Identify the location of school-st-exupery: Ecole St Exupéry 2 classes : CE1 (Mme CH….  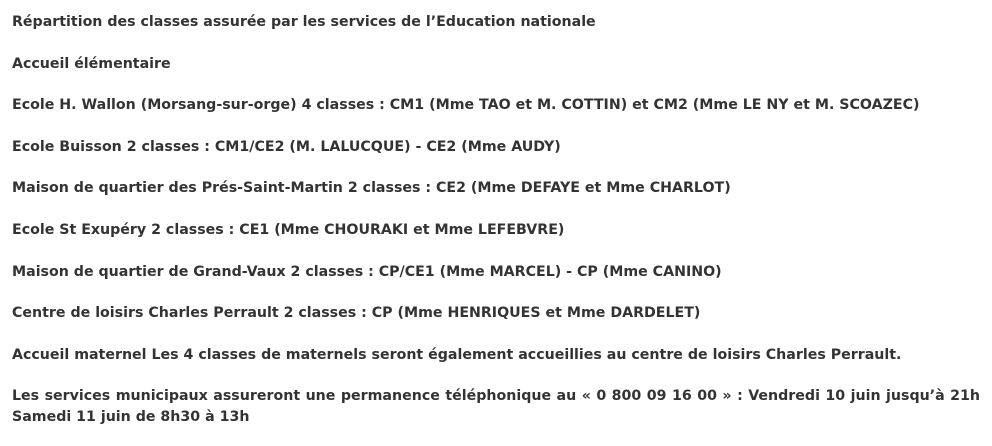
(288, 229).